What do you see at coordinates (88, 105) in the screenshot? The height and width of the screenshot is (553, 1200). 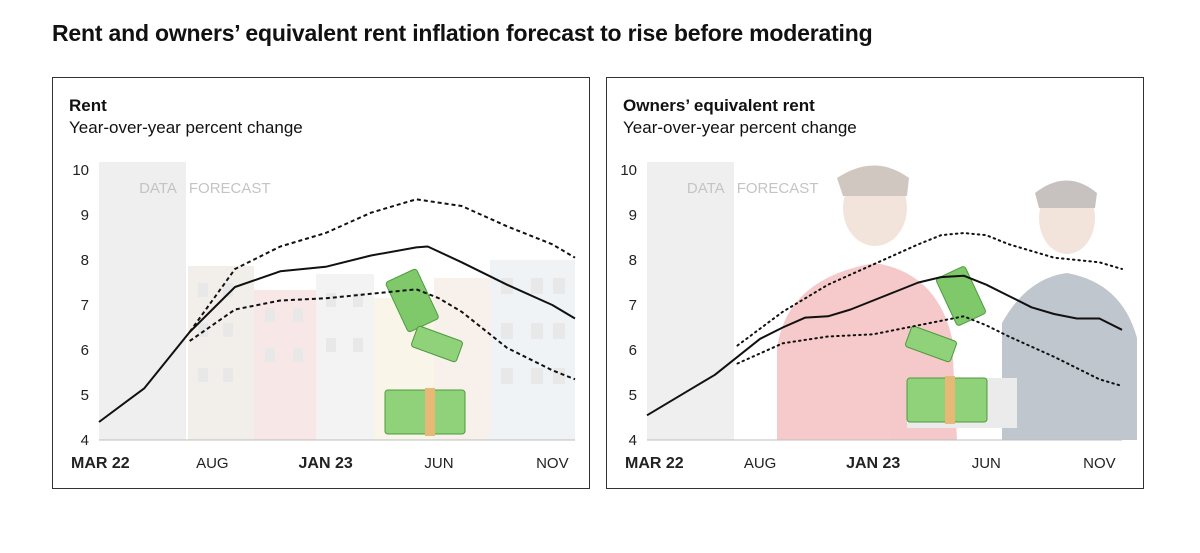 I see `rent-chart-title: Rent` at bounding box center [88, 105].